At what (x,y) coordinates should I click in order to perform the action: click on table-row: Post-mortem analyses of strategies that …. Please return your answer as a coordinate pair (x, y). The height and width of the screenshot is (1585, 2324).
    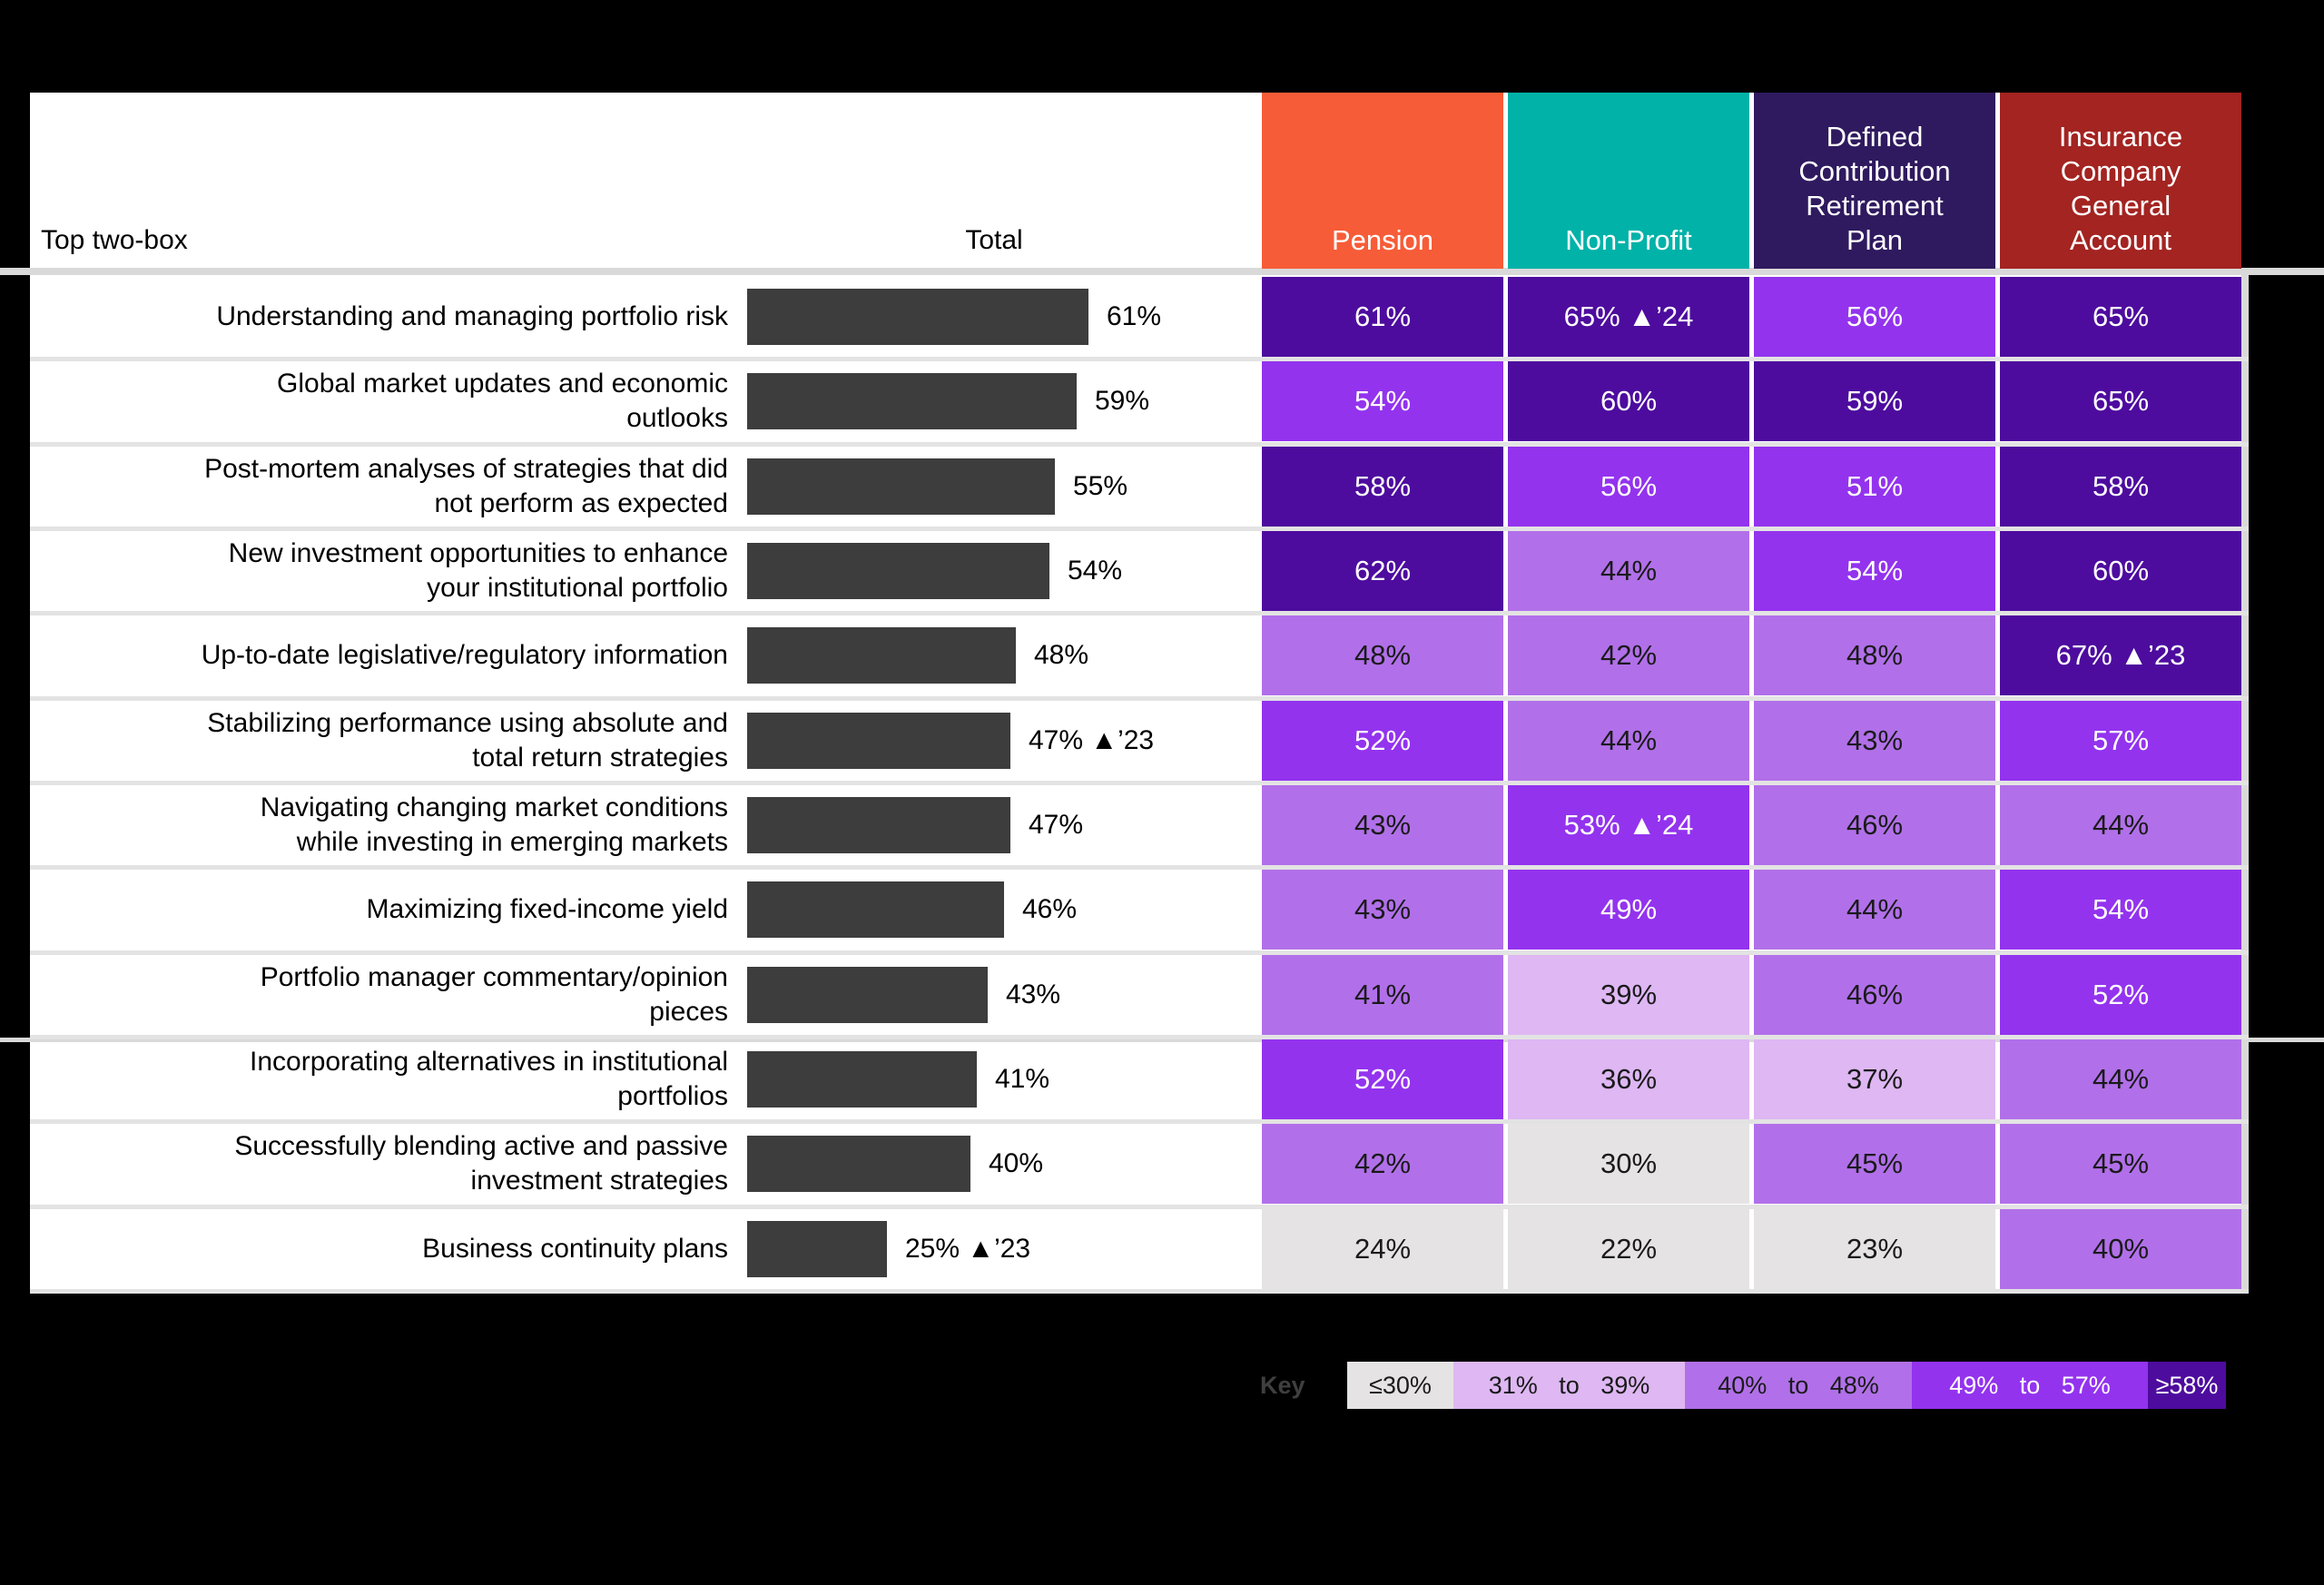
    Looking at the image, I should click on (1162, 487).